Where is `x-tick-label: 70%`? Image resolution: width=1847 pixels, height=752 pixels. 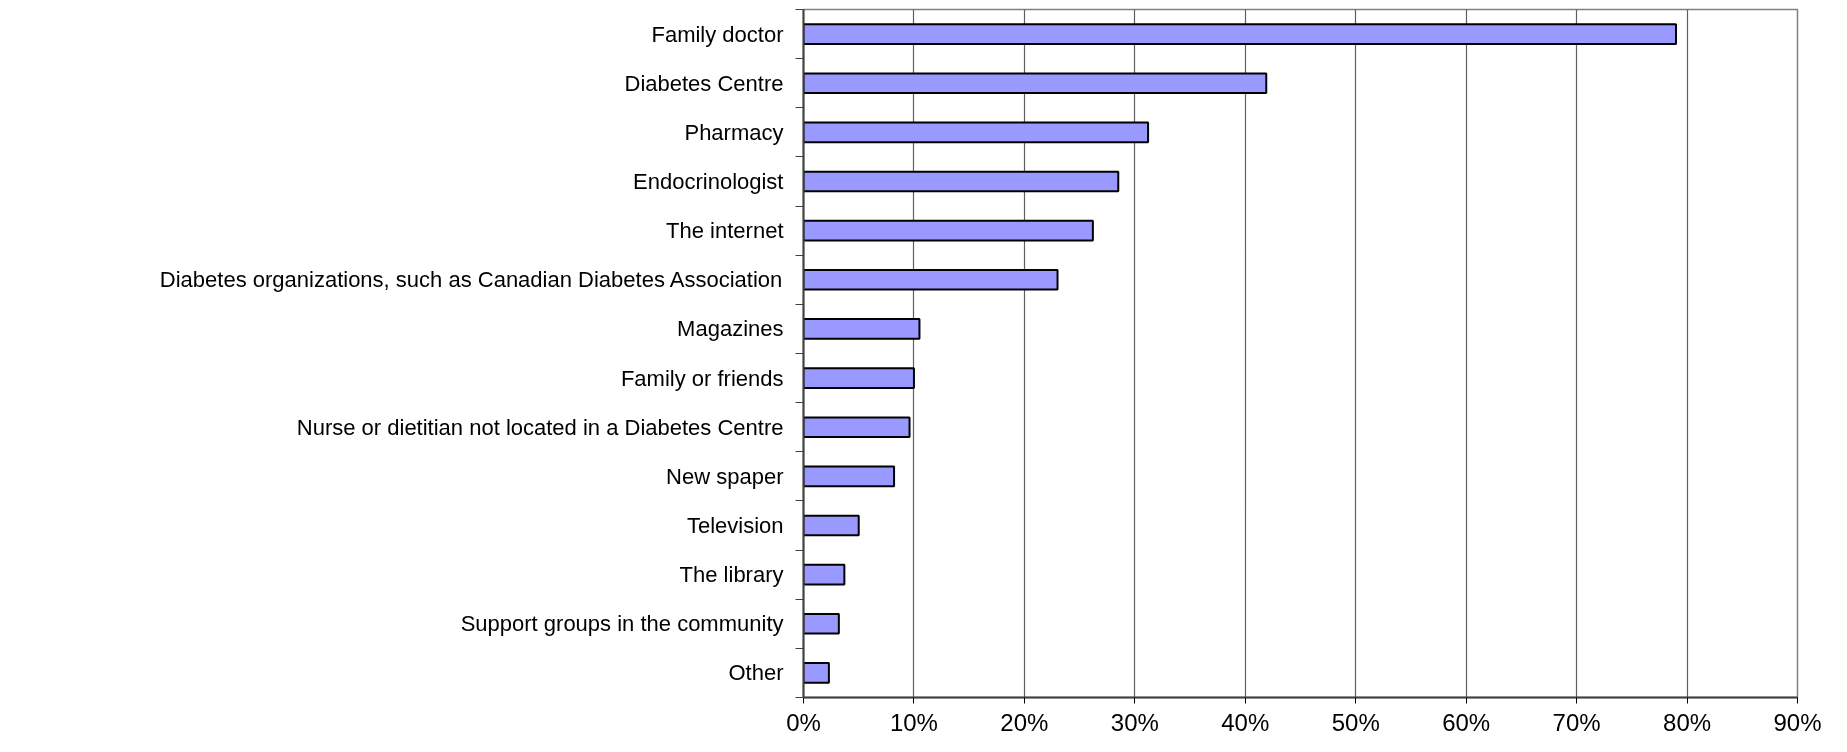 x-tick-label: 70% is located at coordinates (1576, 722).